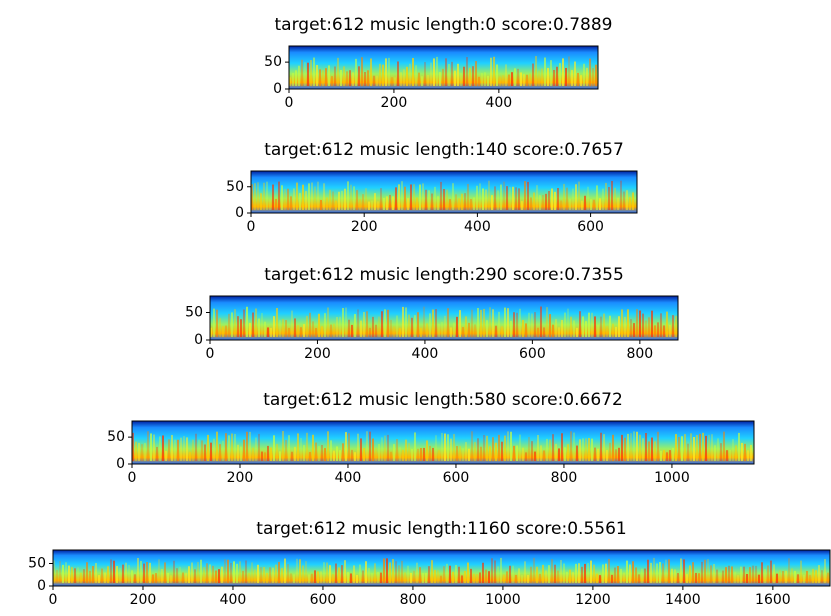  Describe the element at coordinates (773, 600) in the screenshot. I see `x-tick-label: 1600` at that location.